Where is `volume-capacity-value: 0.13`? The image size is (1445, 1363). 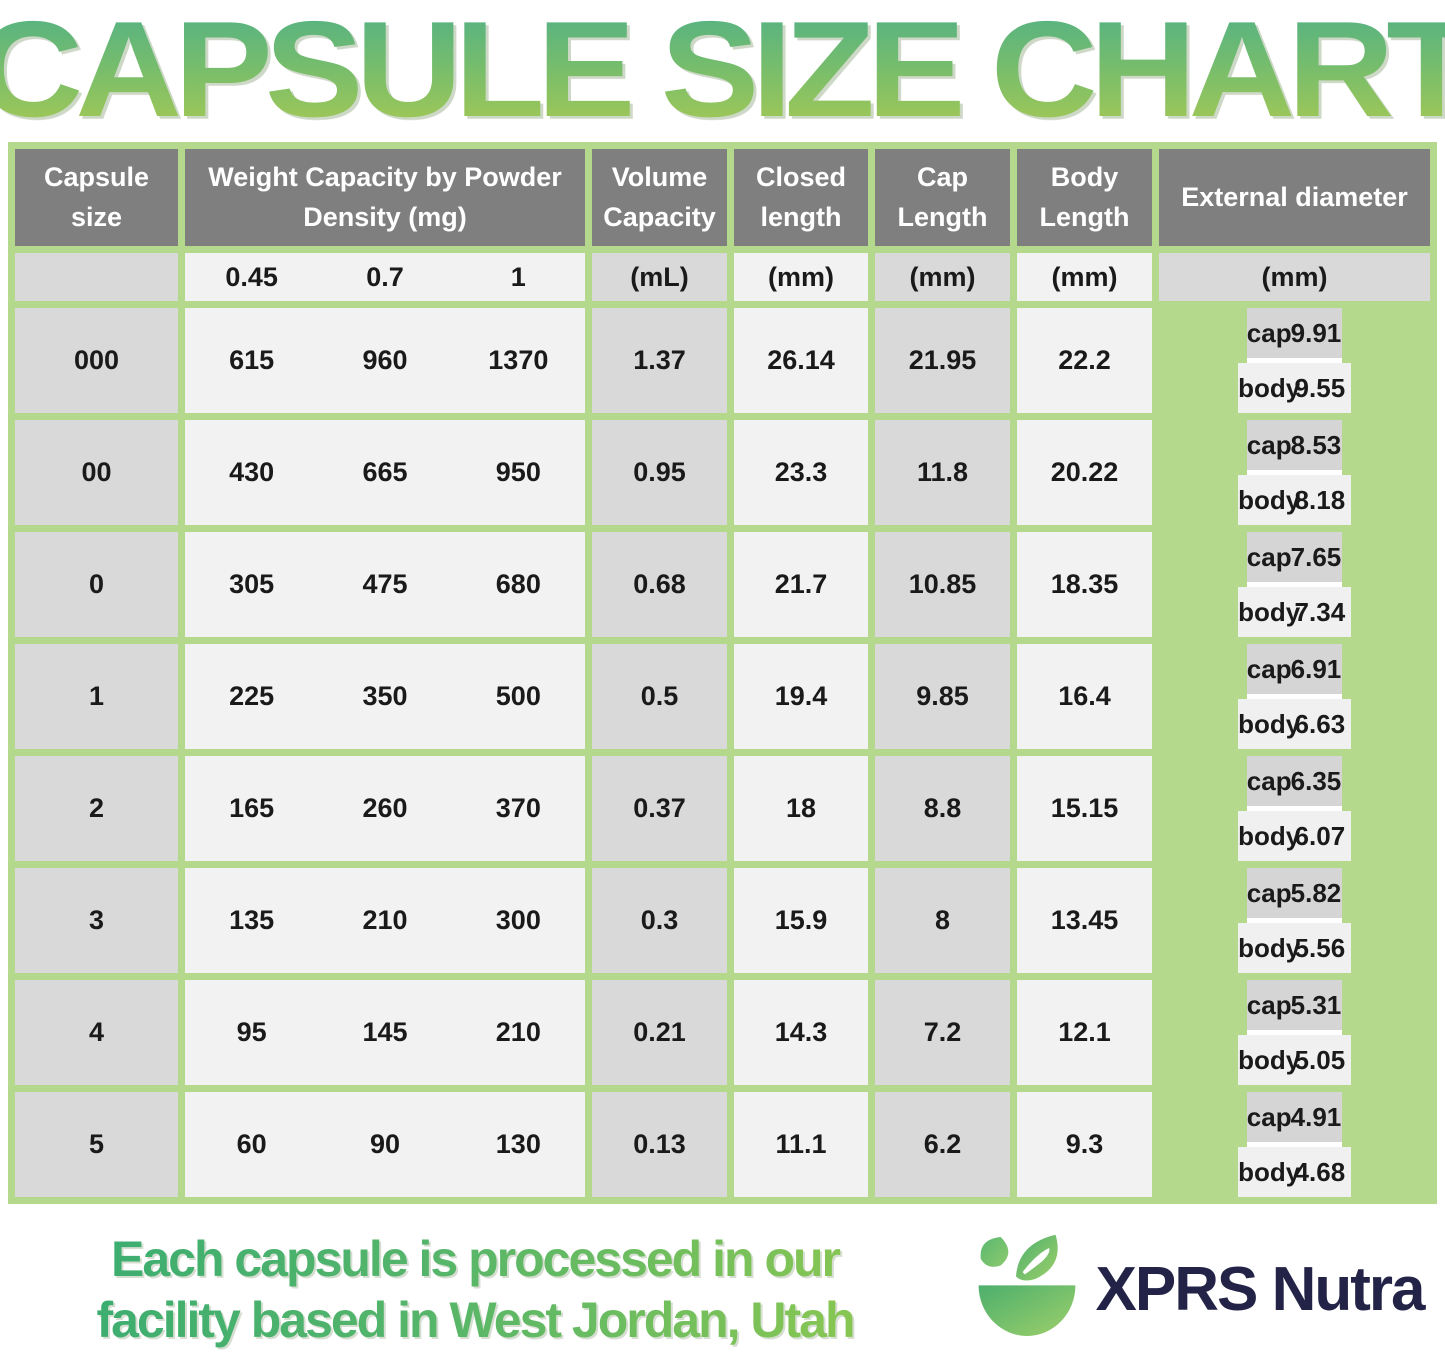 volume-capacity-value: 0.13 is located at coordinates (659, 1144).